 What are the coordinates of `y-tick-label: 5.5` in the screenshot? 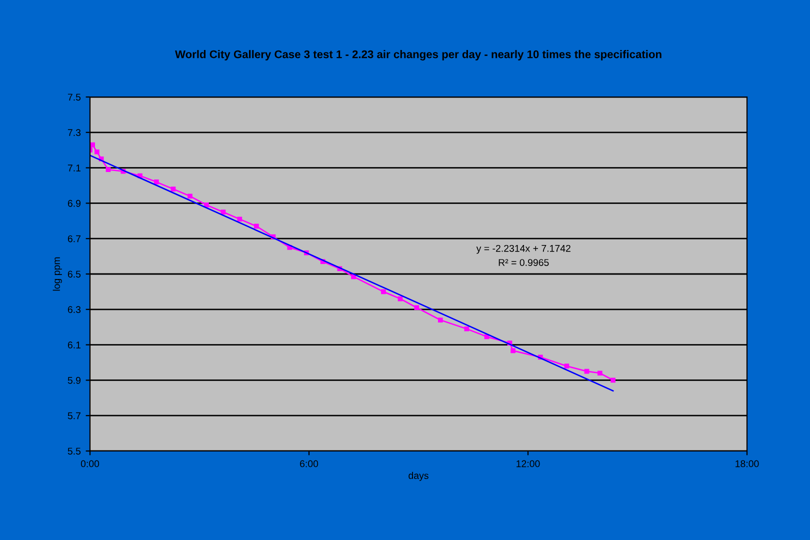 It's located at (74, 451).